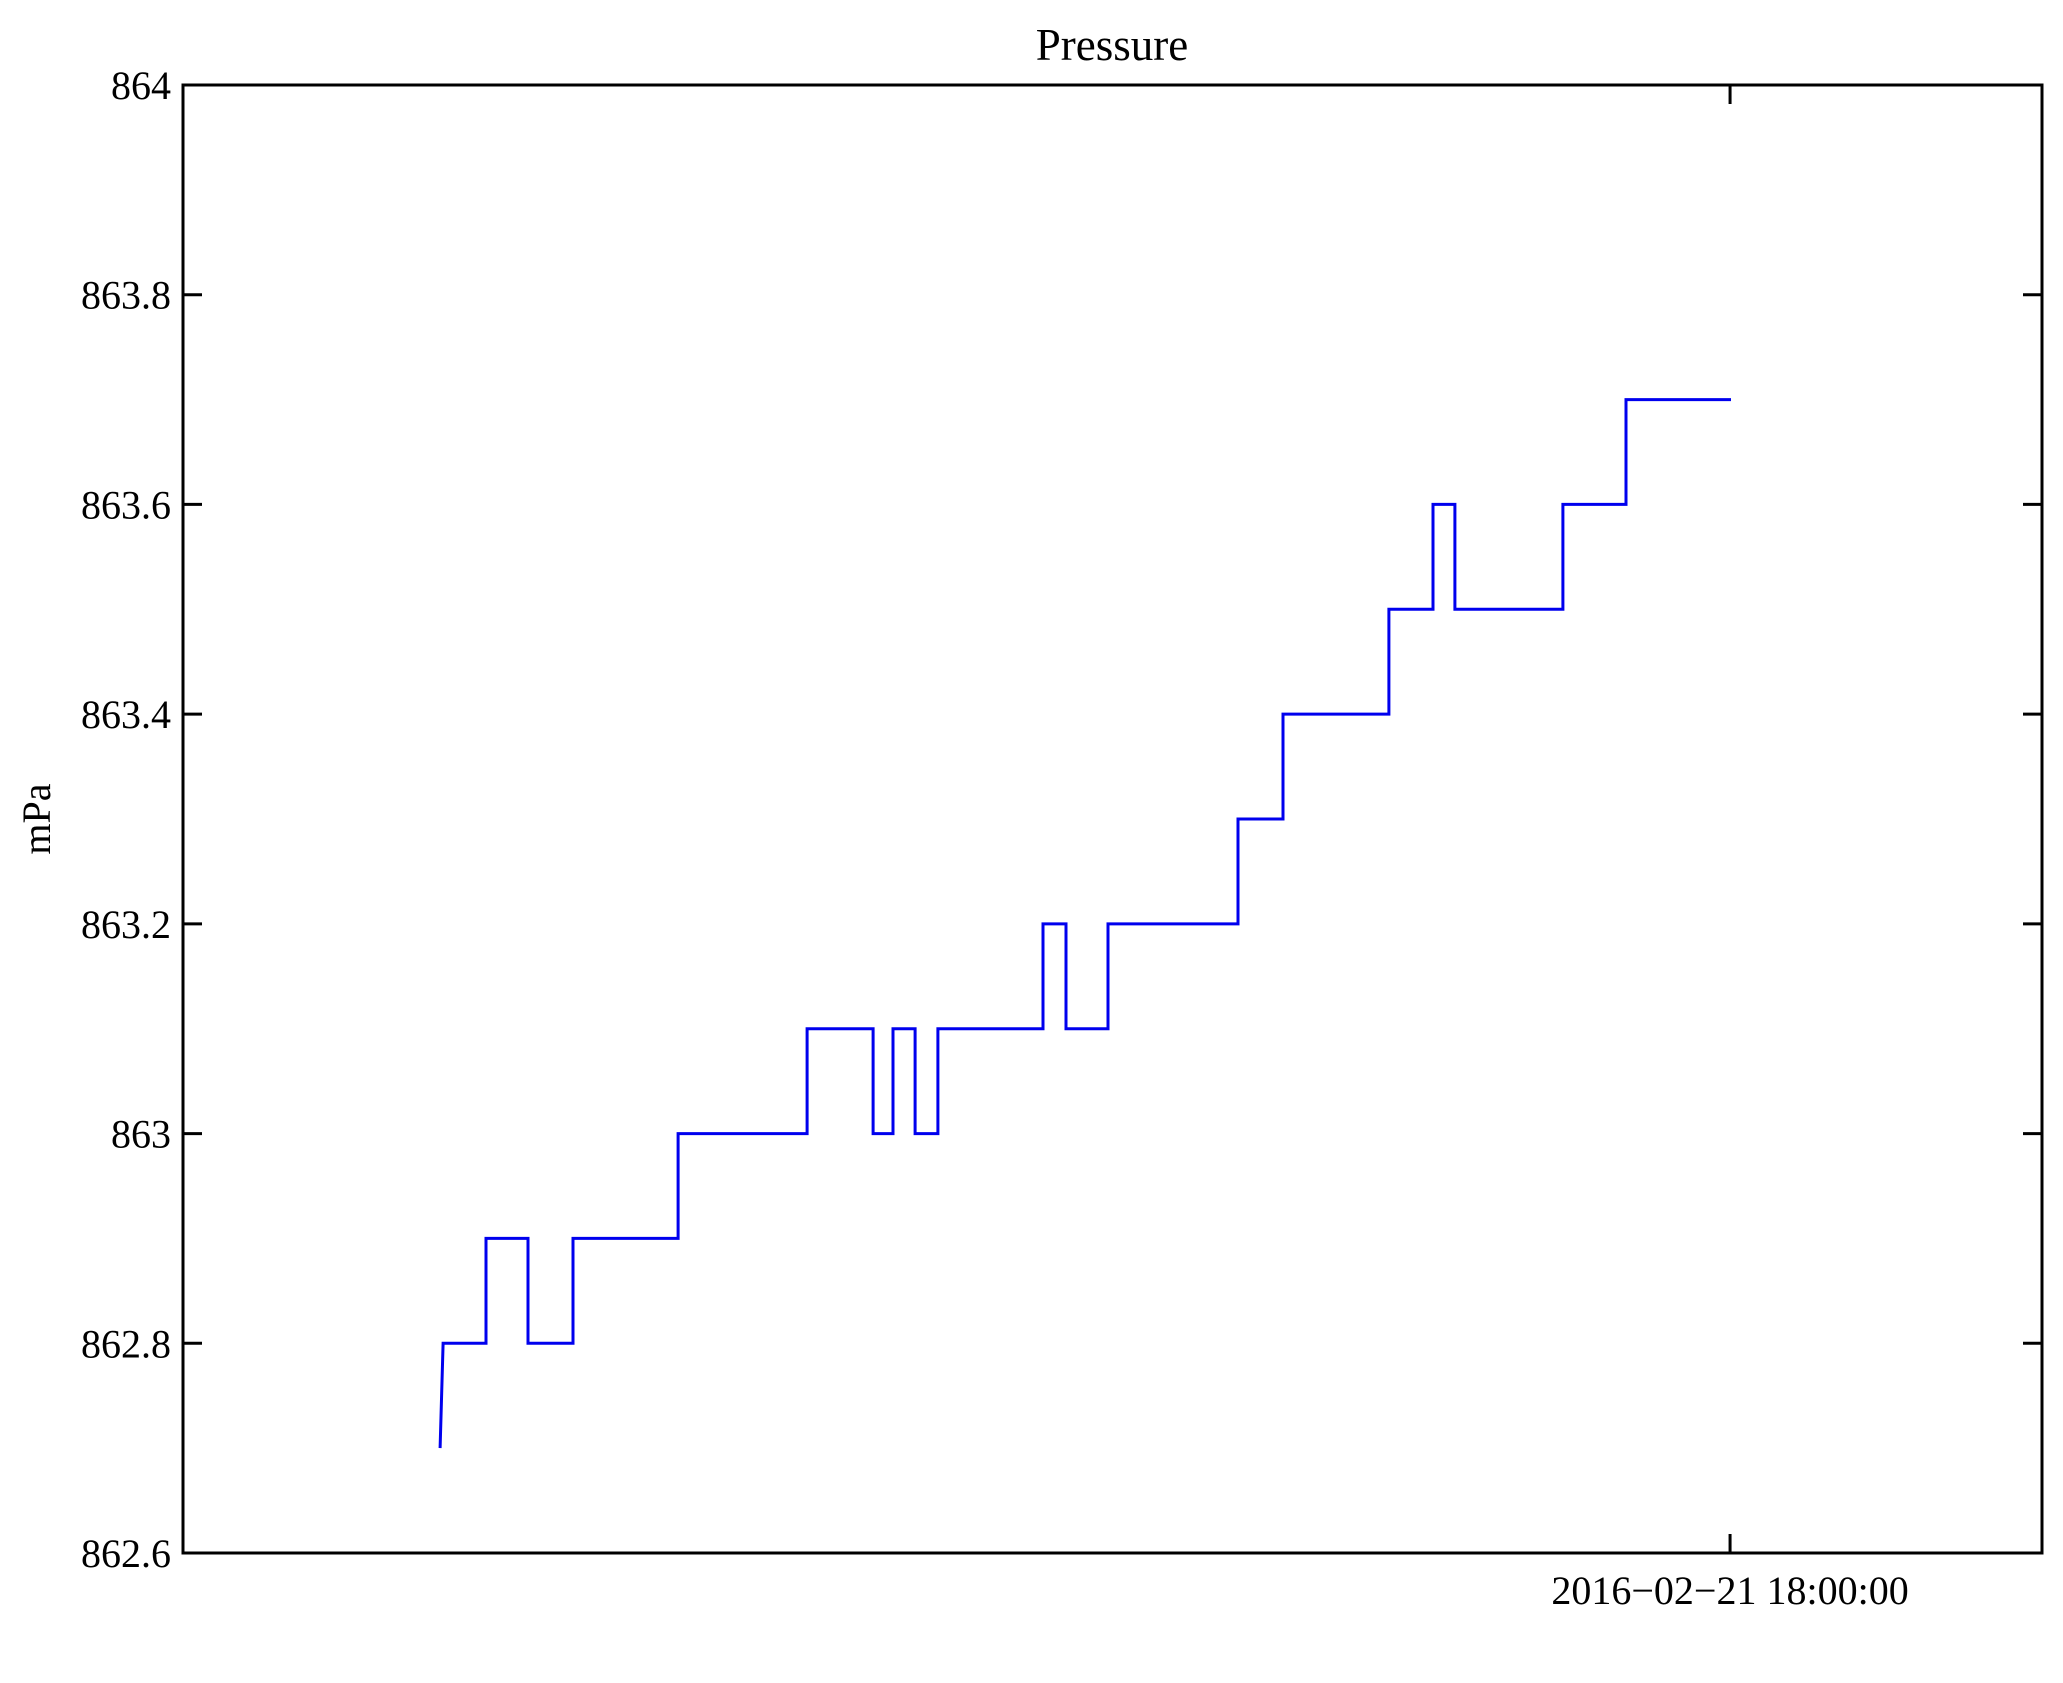 This screenshot has width=2063, height=1683. What do you see at coordinates (126, 504) in the screenshot?
I see `y-tick-label: 863.6` at bounding box center [126, 504].